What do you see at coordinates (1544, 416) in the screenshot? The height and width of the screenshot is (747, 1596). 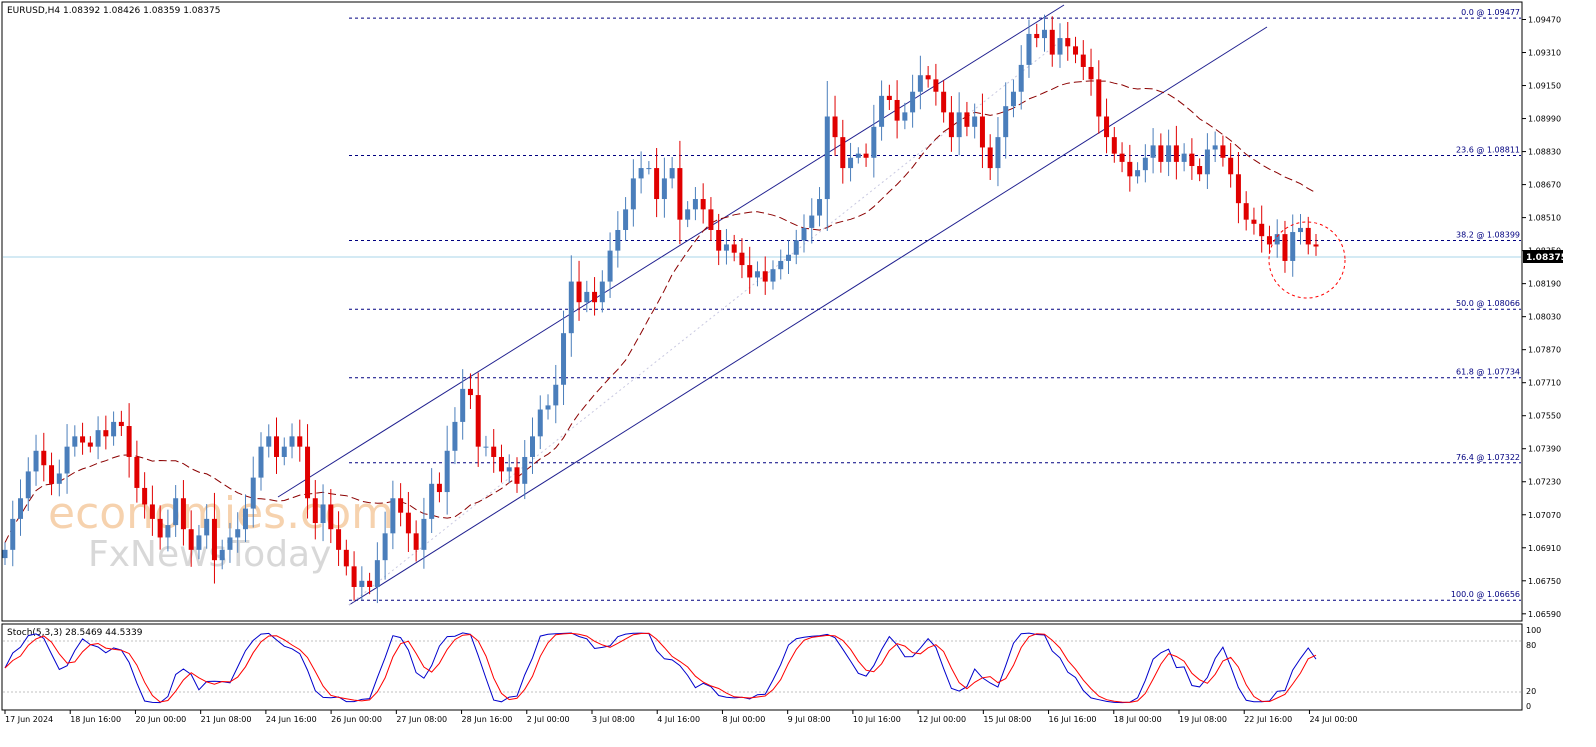 I see `price-tick-label-12: 1.07550` at bounding box center [1544, 416].